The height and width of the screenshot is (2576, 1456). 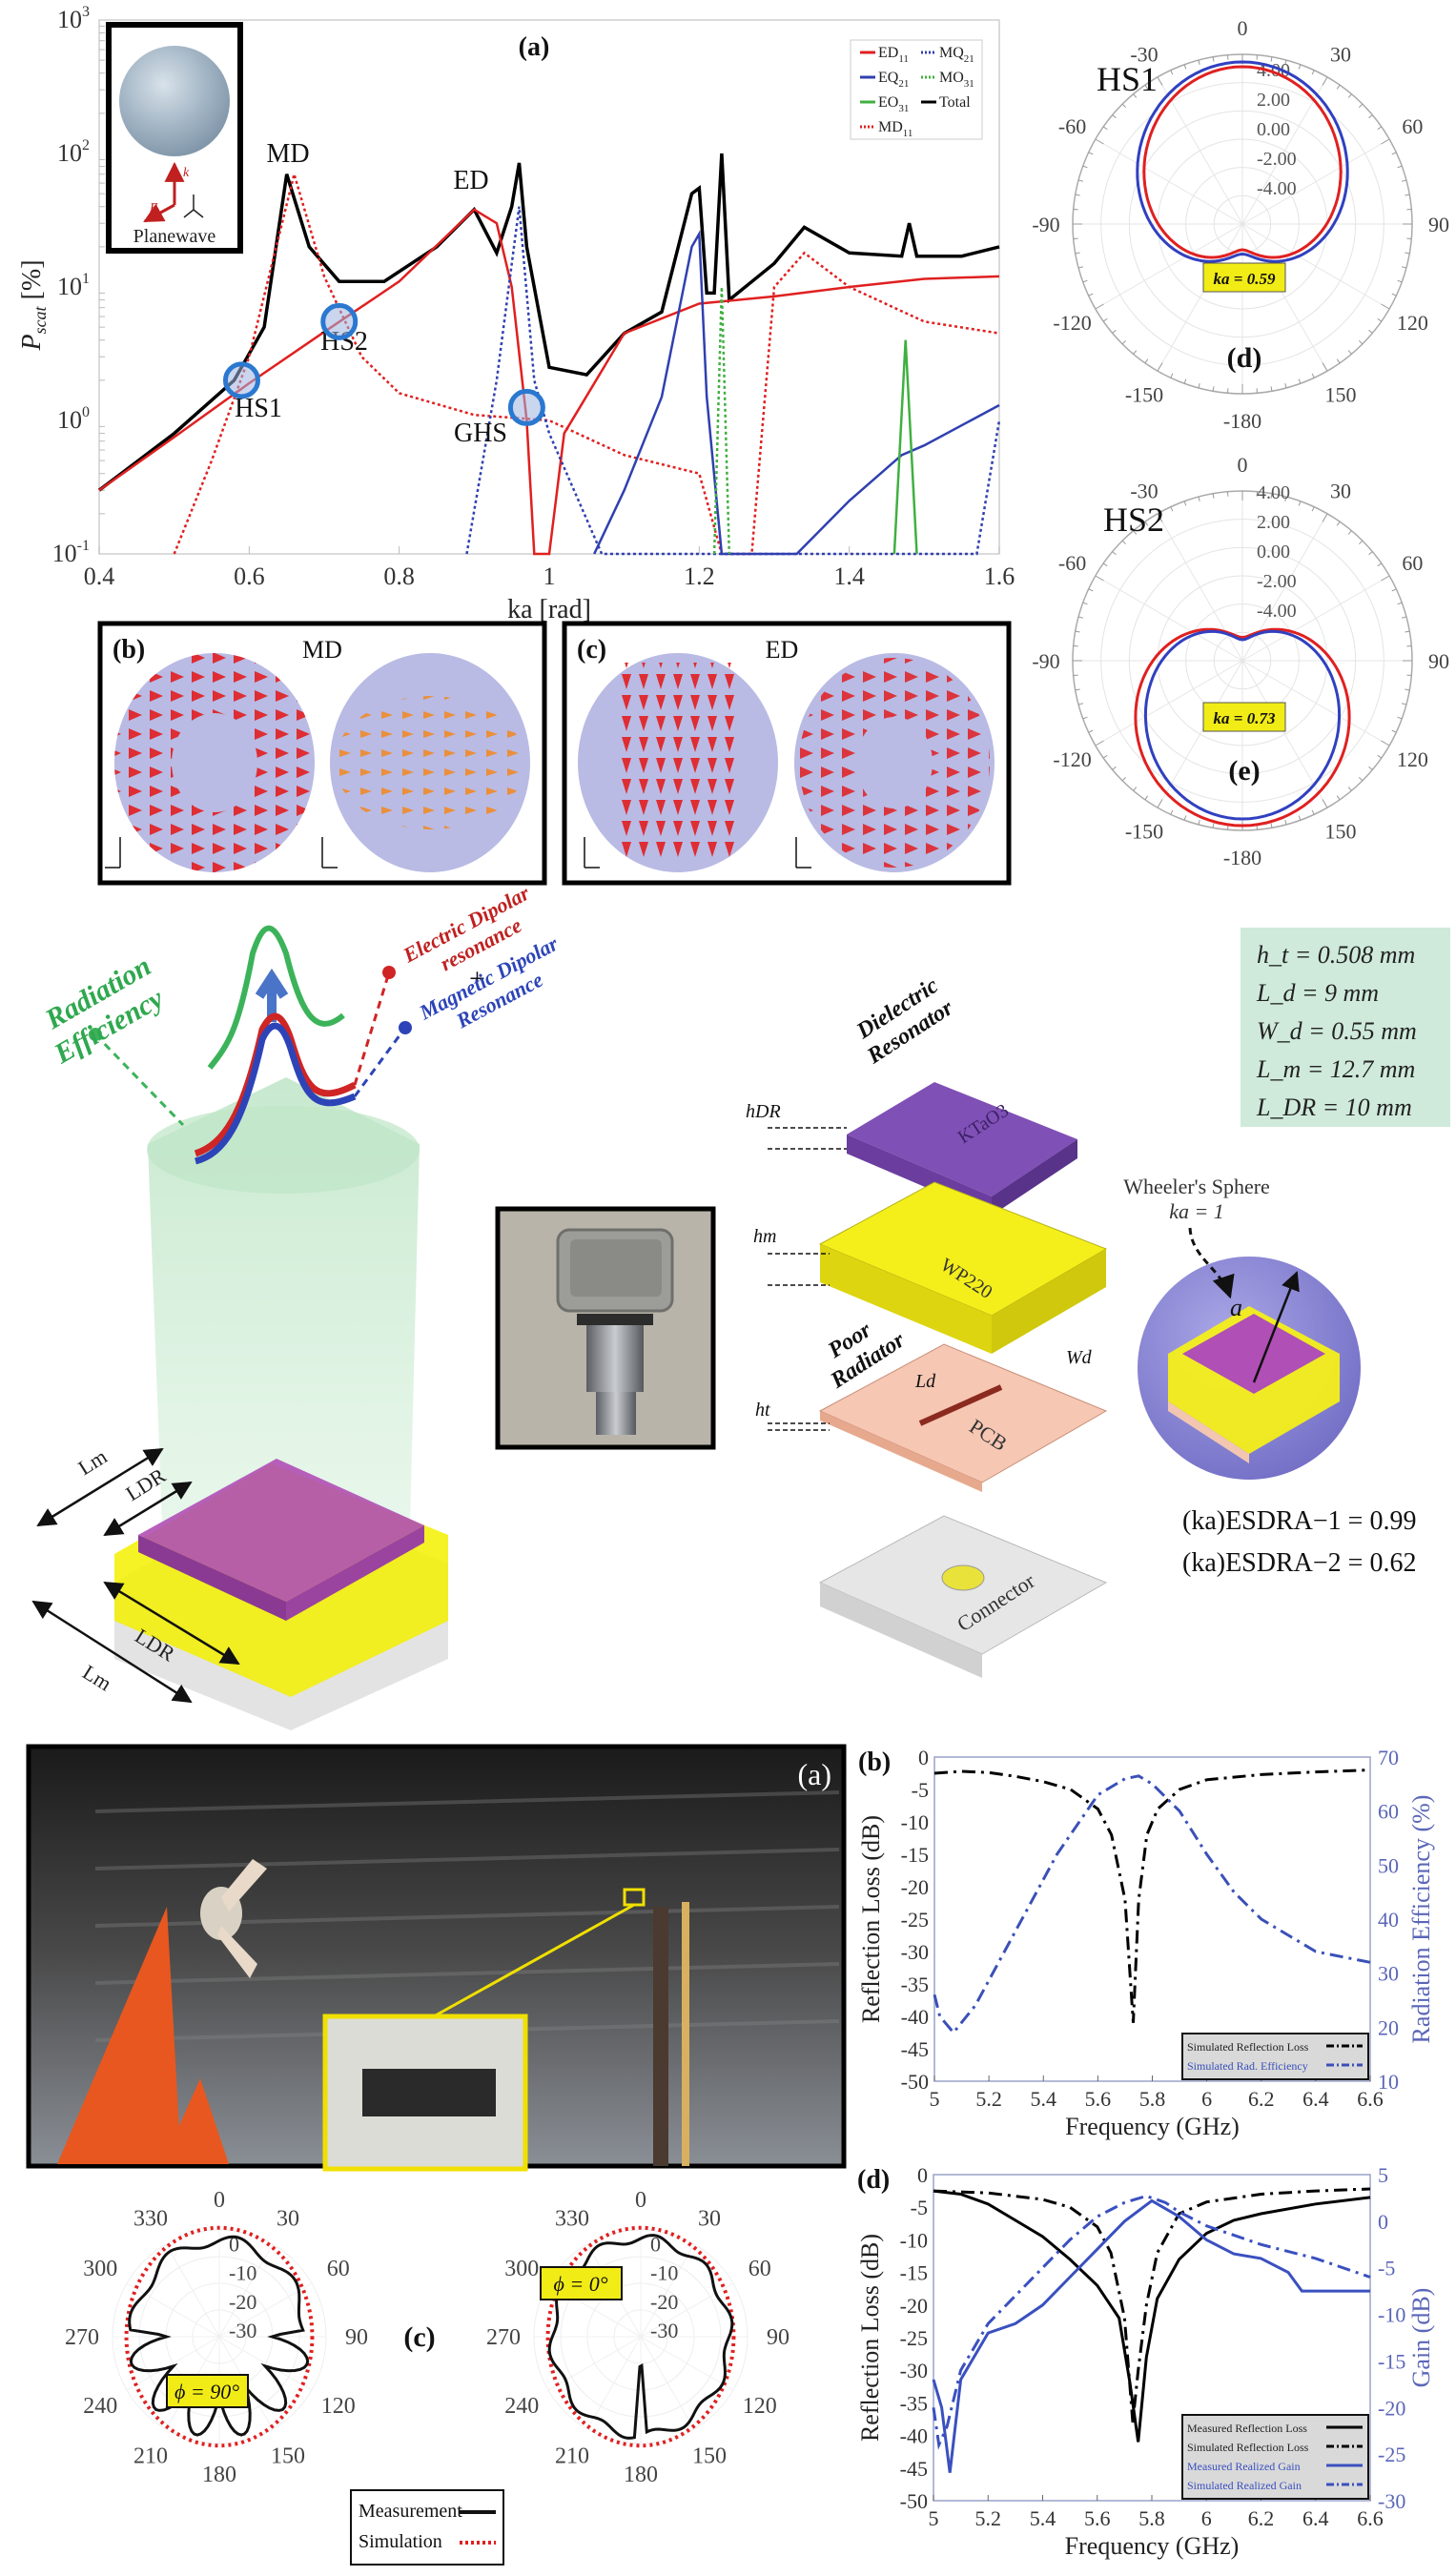 I want to click on y-tick: 0, so click(x=922, y=2175).